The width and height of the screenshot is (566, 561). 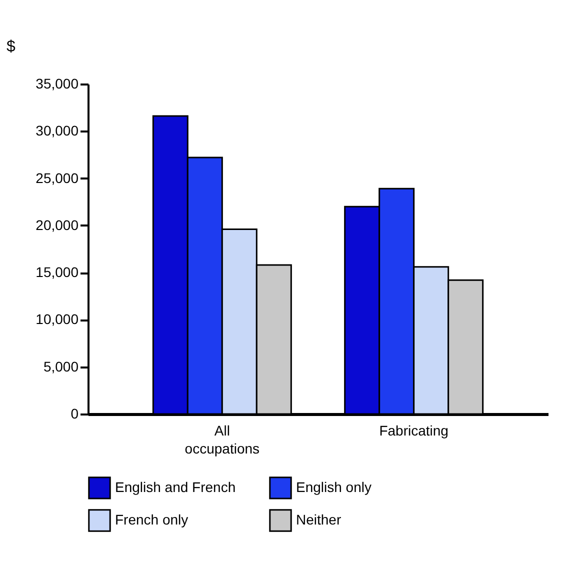 I want to click on legend-label: English and French, so click(x=175, y=486).